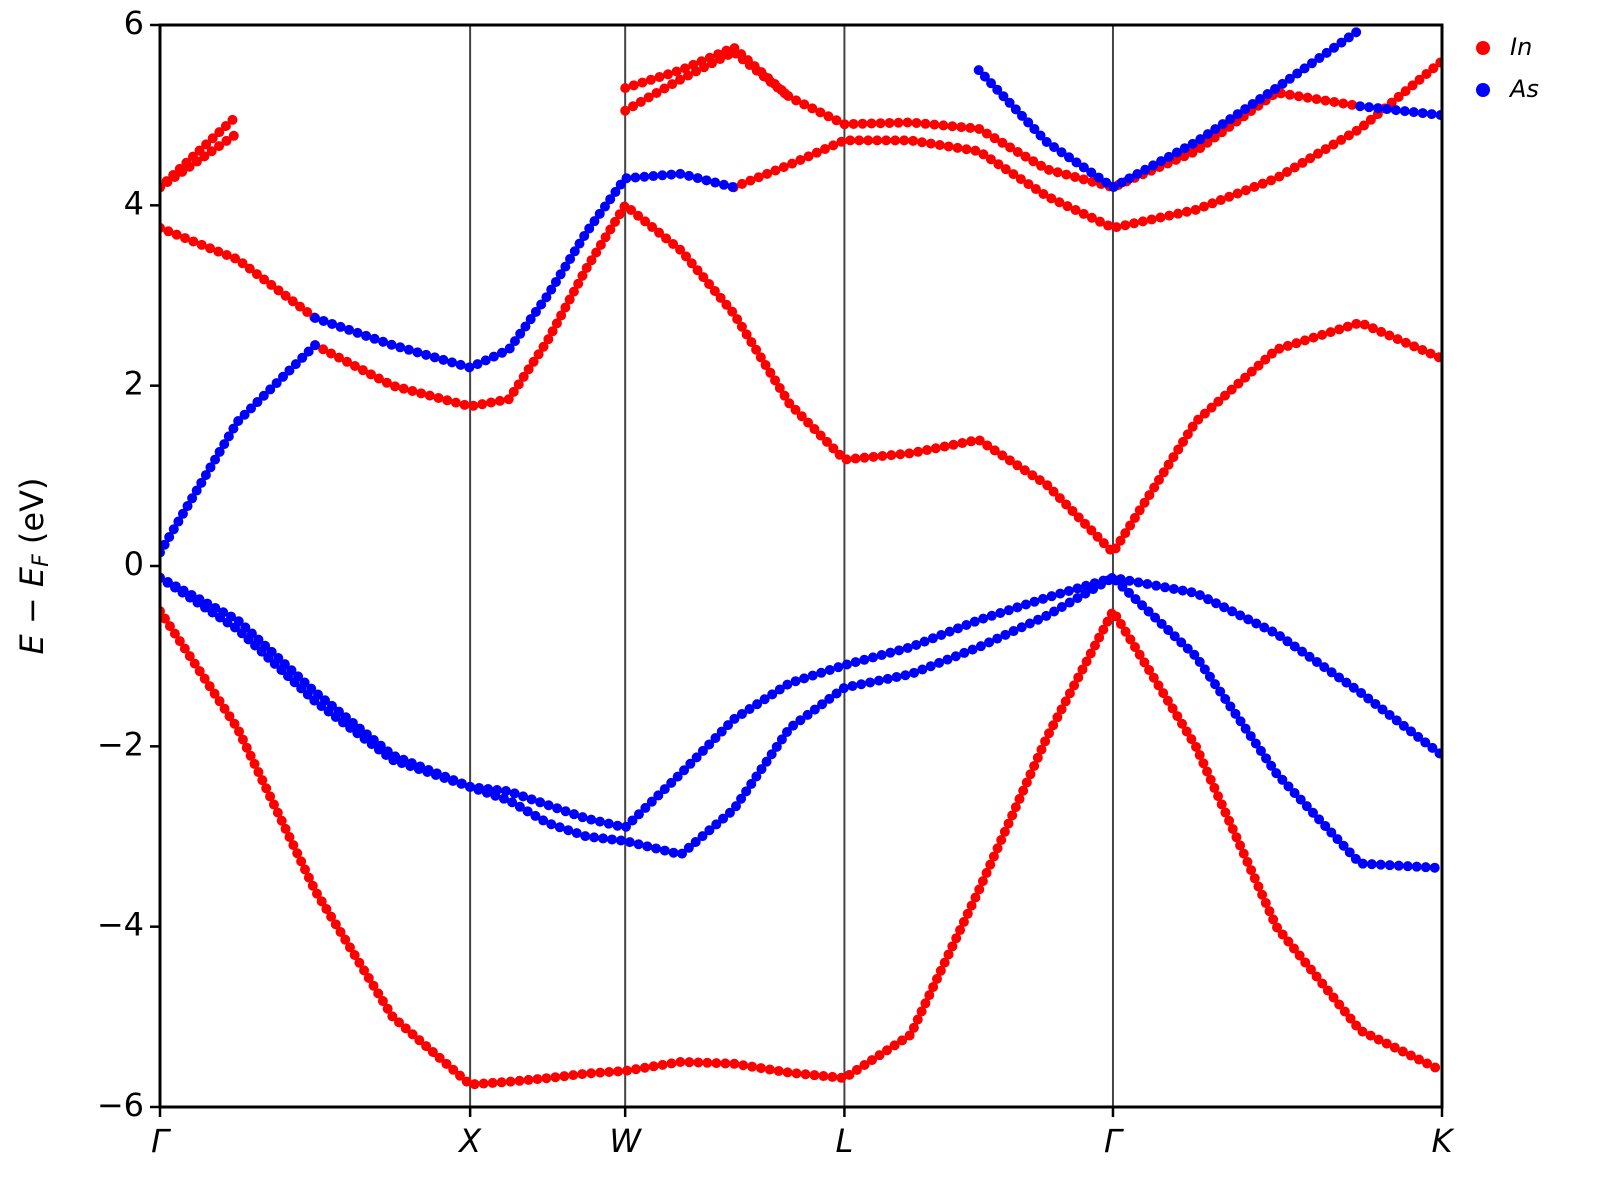  Describe the element at coordinates (134, 564) in the screenshot. I see `y-tick-label: 0` at that location.